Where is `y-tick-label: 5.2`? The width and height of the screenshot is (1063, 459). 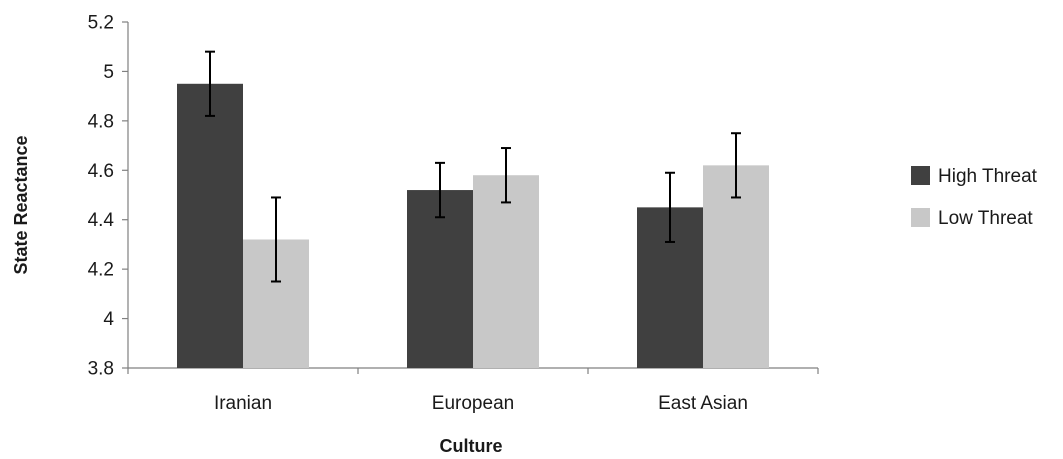 y-tick-label: 5.2 is located at coordinates (101, 23).